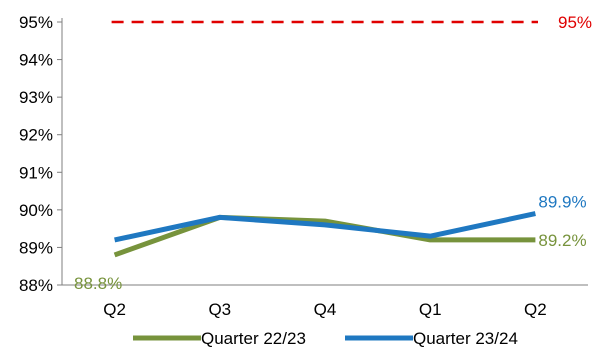 Image resolution: width=605 pixels, height=356 pixels. I want to click on target-line-group: 95%, so click(351, 22).